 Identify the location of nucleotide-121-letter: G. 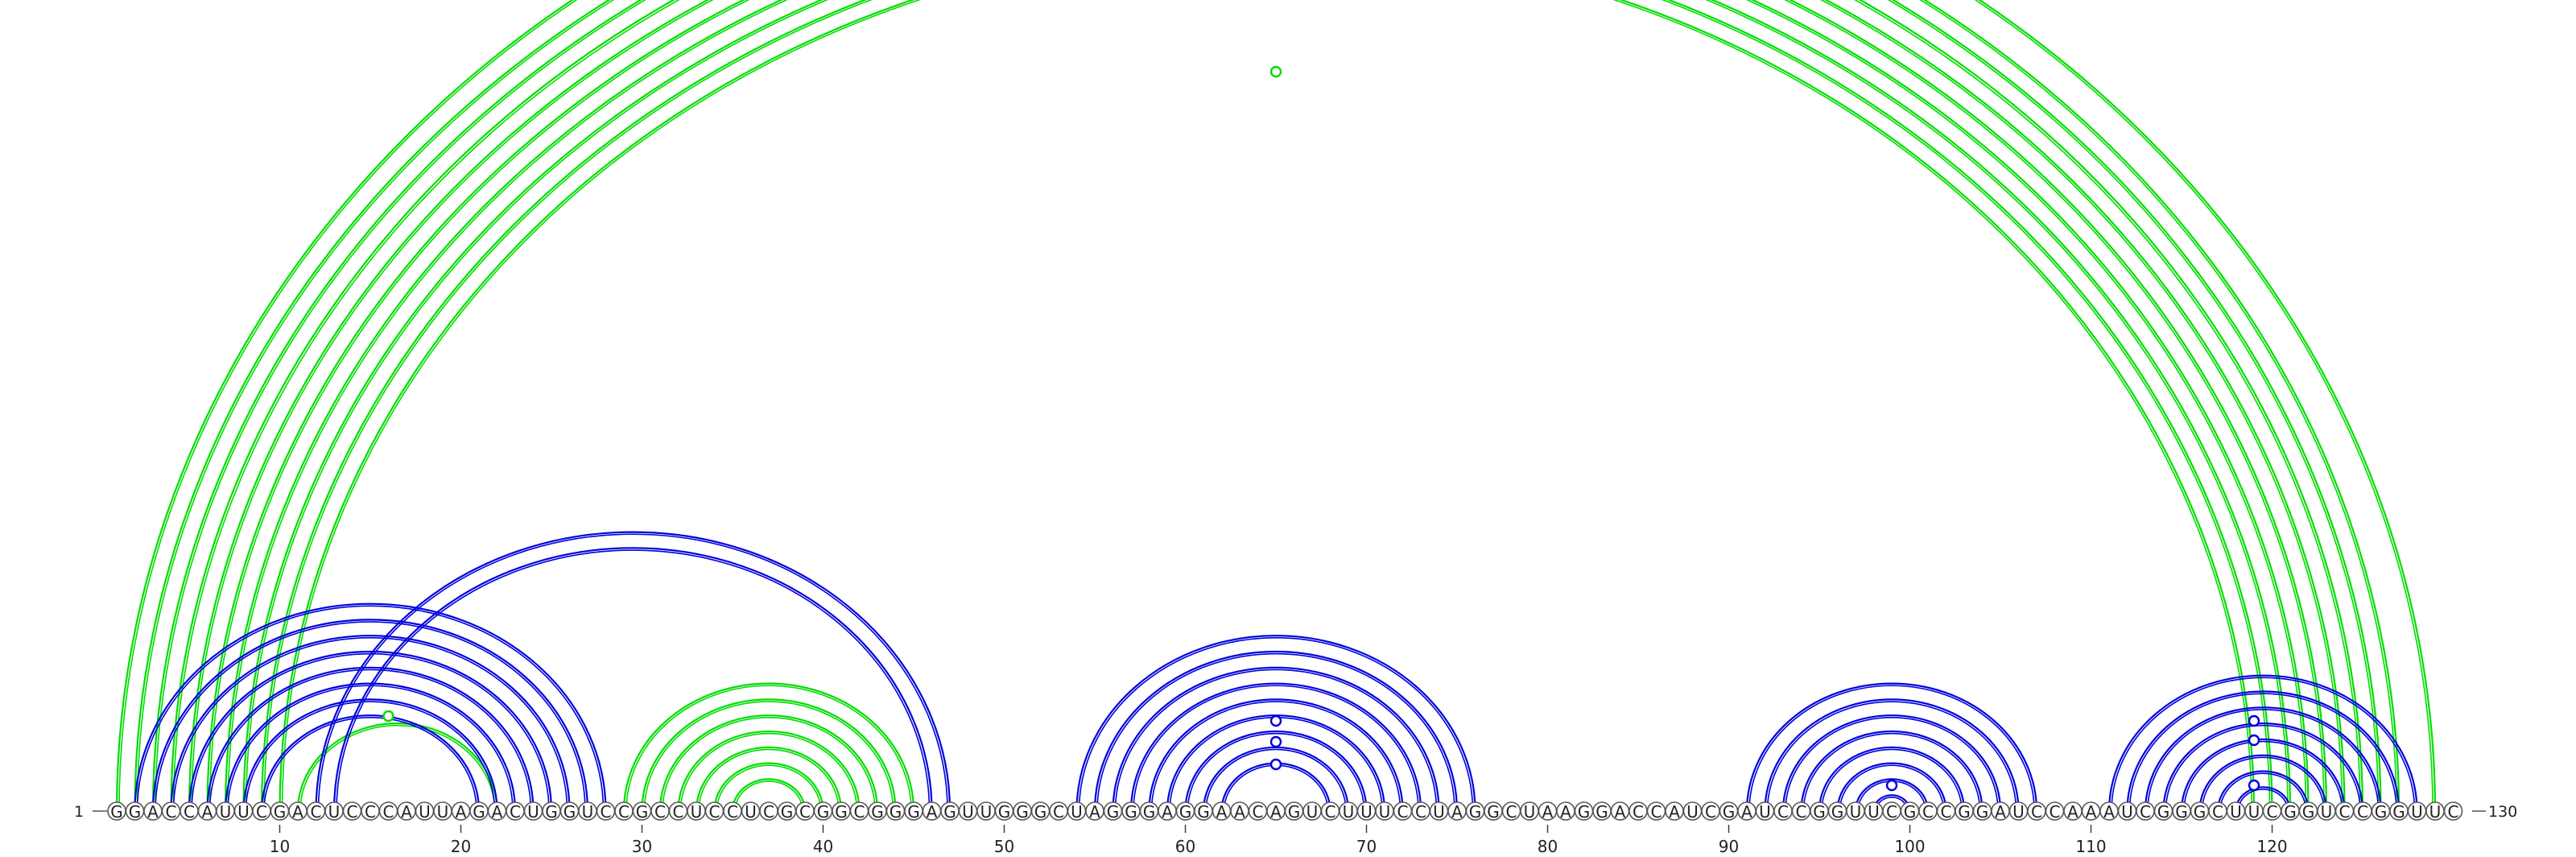
(2290, 812).